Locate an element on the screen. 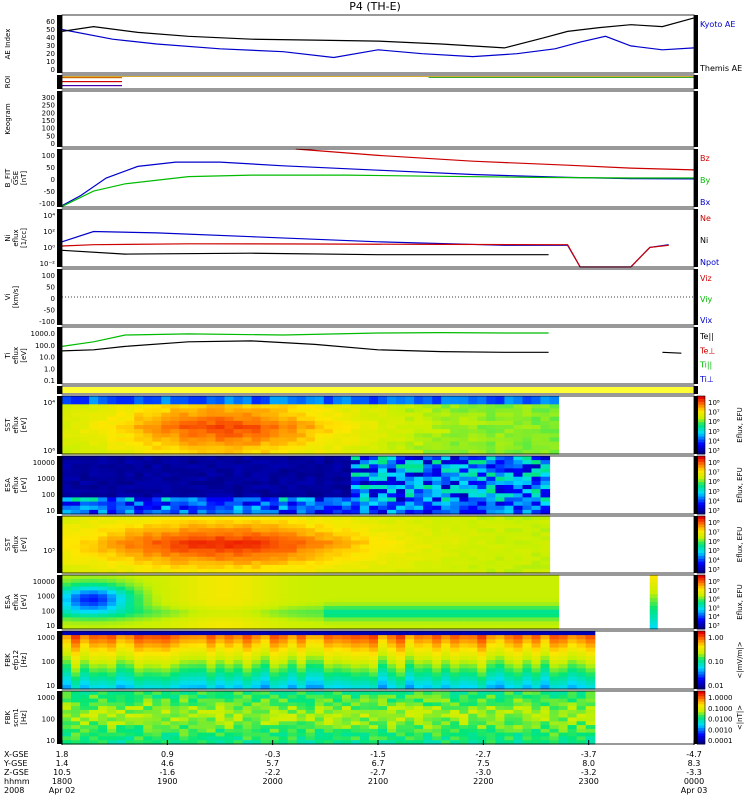 The width and height of the screenshot is (750, 804). legend-label: Ni is located at coordinates (704, 240).